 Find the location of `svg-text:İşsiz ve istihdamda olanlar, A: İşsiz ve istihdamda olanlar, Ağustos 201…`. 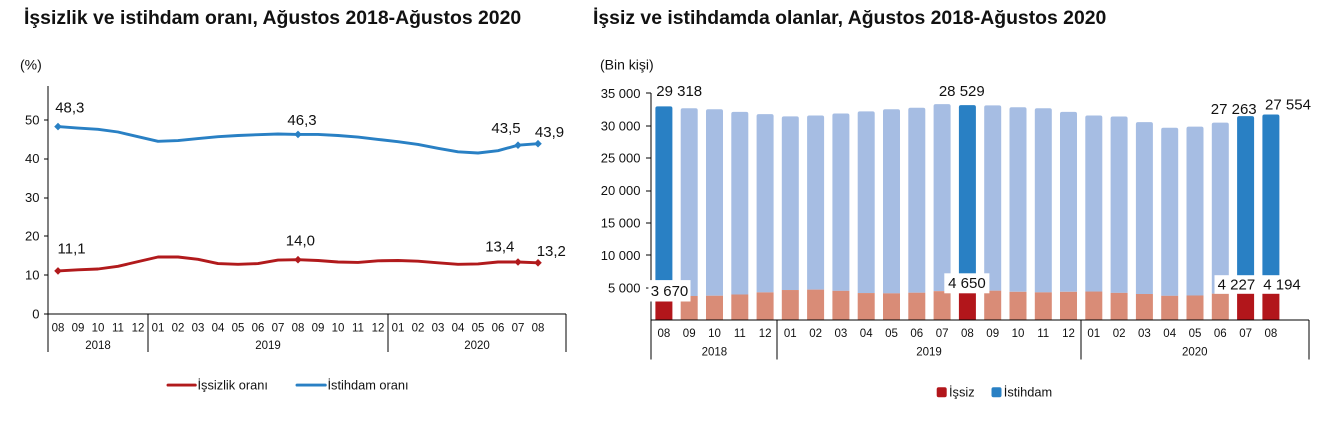

svg-text:İşsiz ve istihdamda olanlar, A: İşsiz ve istihdamda olanlar, Ağustos 201… is located at coordinates (849, 17).